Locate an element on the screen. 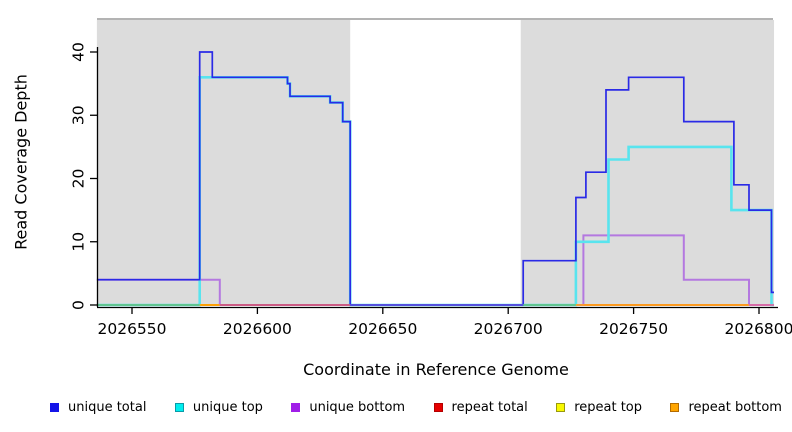 The height and width of the screenshot is (432, 792). x-tick-label: 2026800 is located at coordinates (758, 329).